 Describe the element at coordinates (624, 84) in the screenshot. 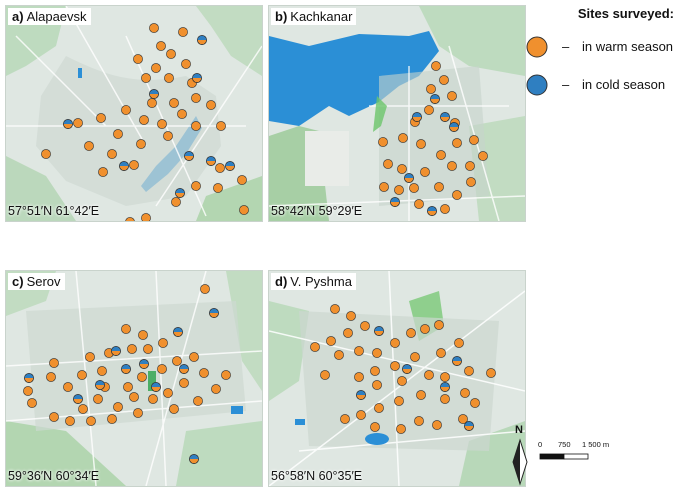

I see `legend-cold-label: in cold season` at that location.